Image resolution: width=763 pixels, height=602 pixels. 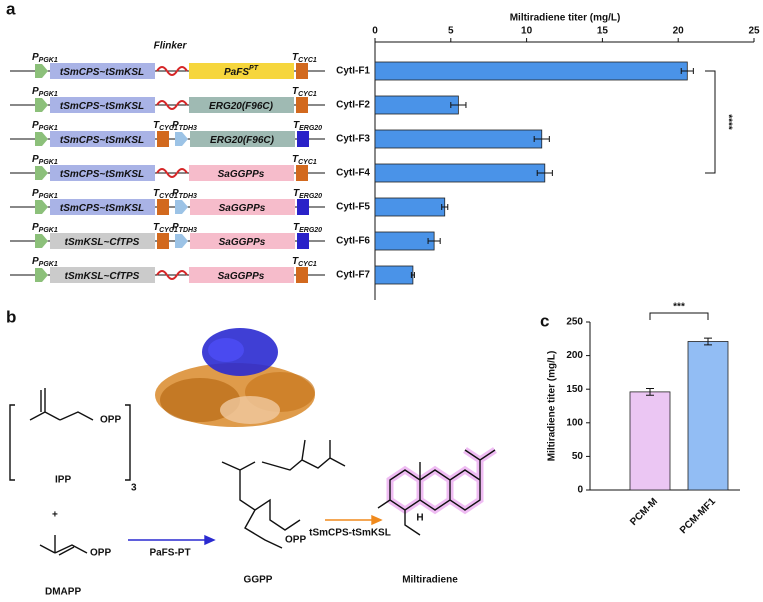 I want to click on label: 5, so click(x=451, y=31).